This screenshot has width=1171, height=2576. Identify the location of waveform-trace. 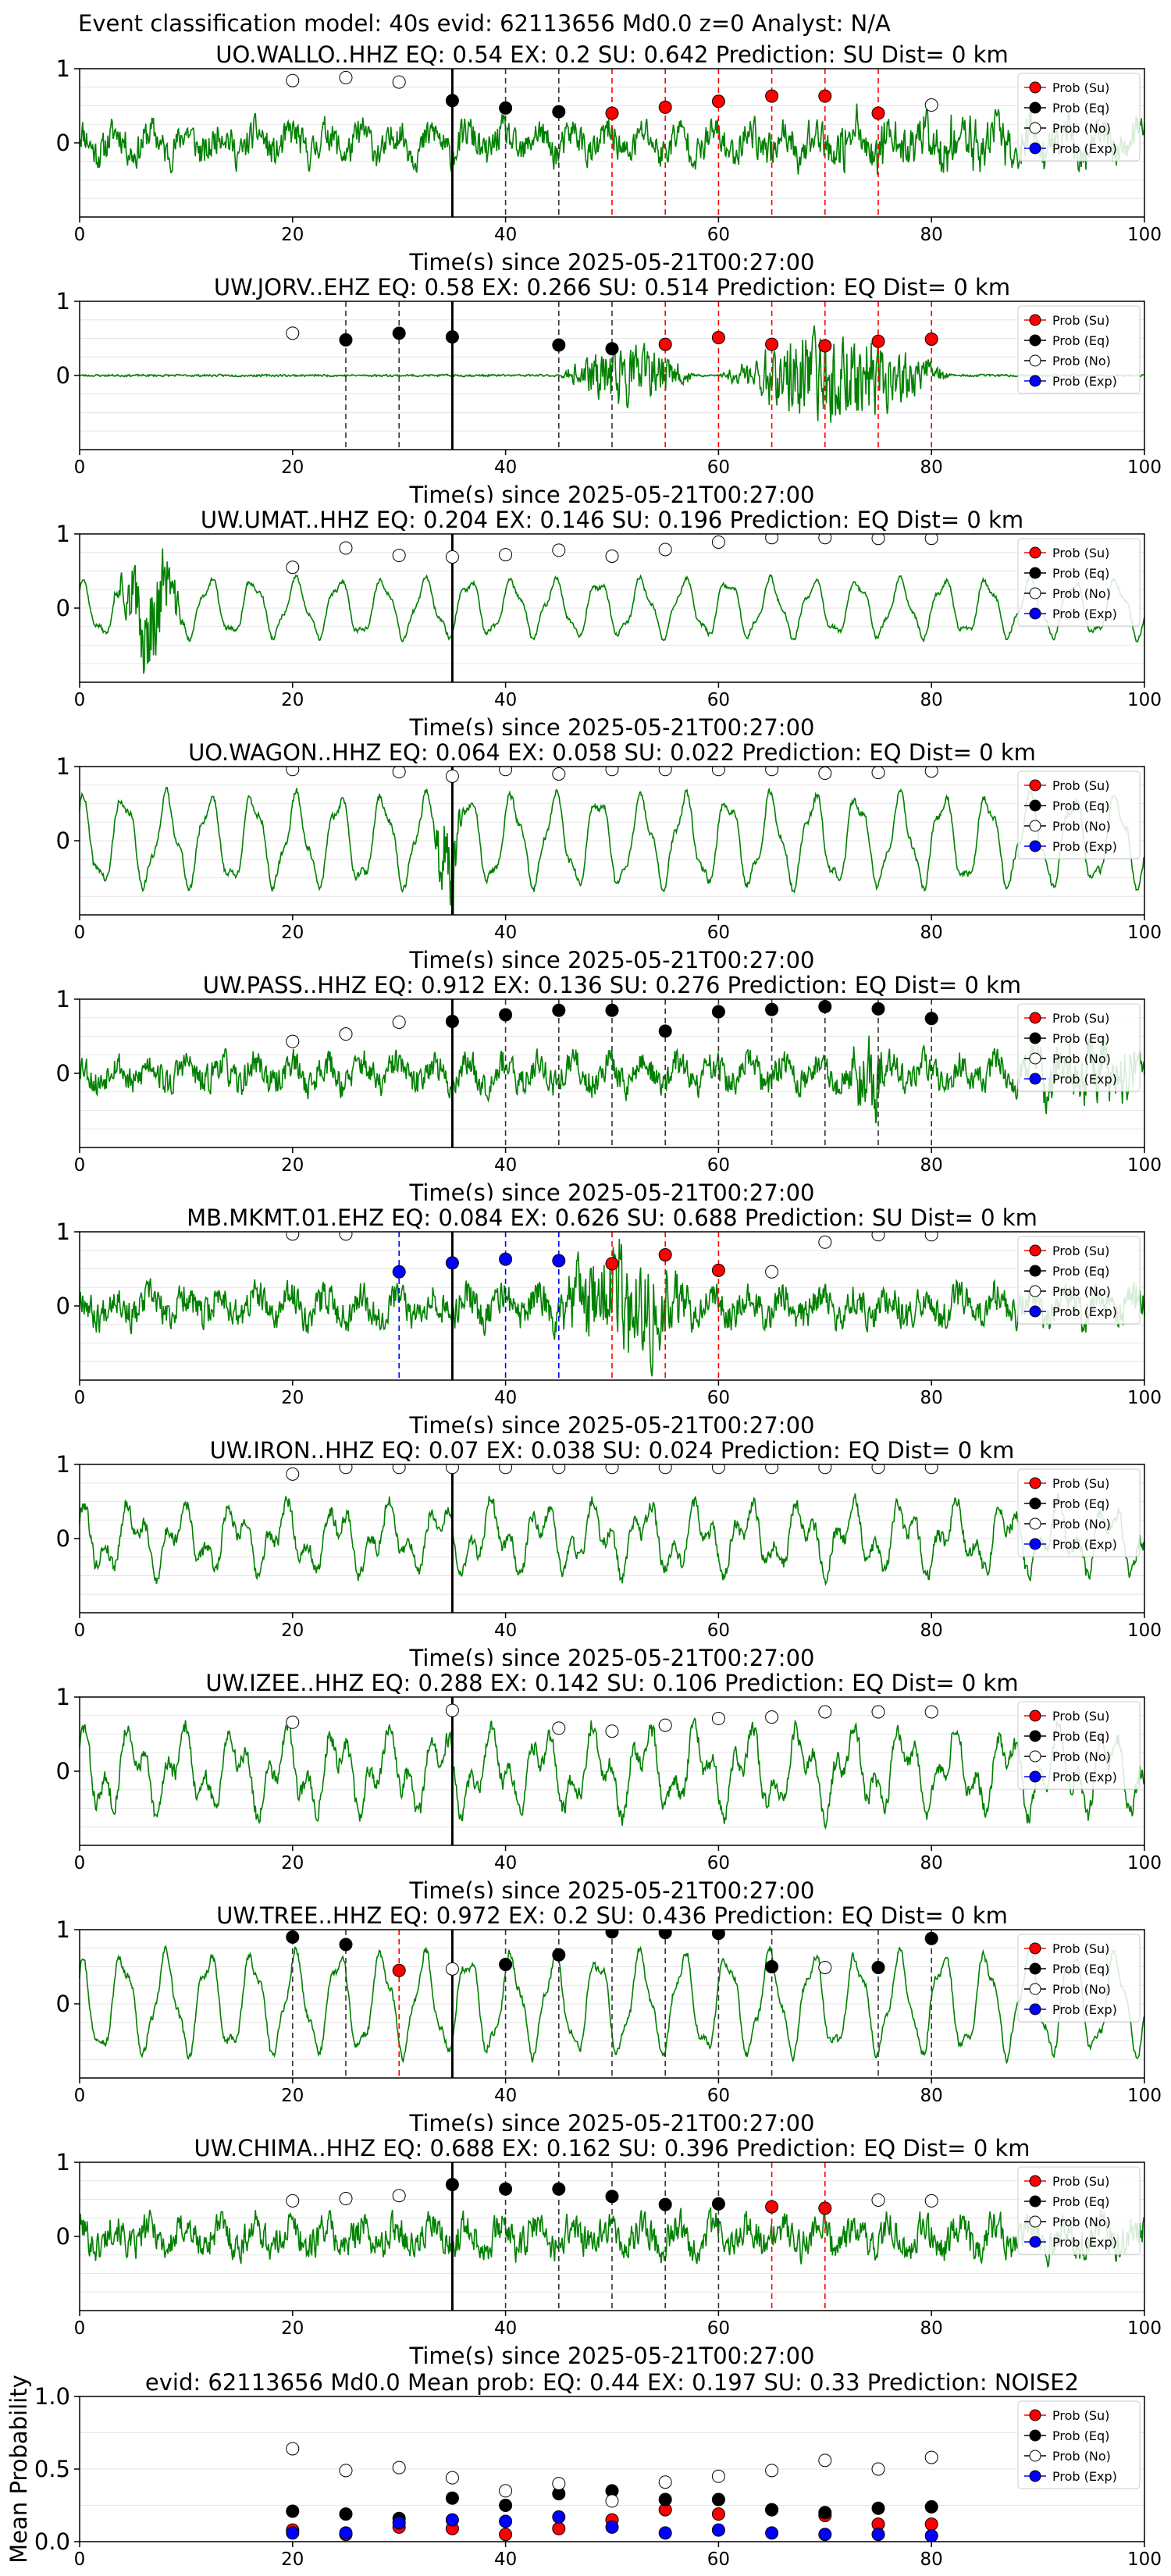
(612, 1308).